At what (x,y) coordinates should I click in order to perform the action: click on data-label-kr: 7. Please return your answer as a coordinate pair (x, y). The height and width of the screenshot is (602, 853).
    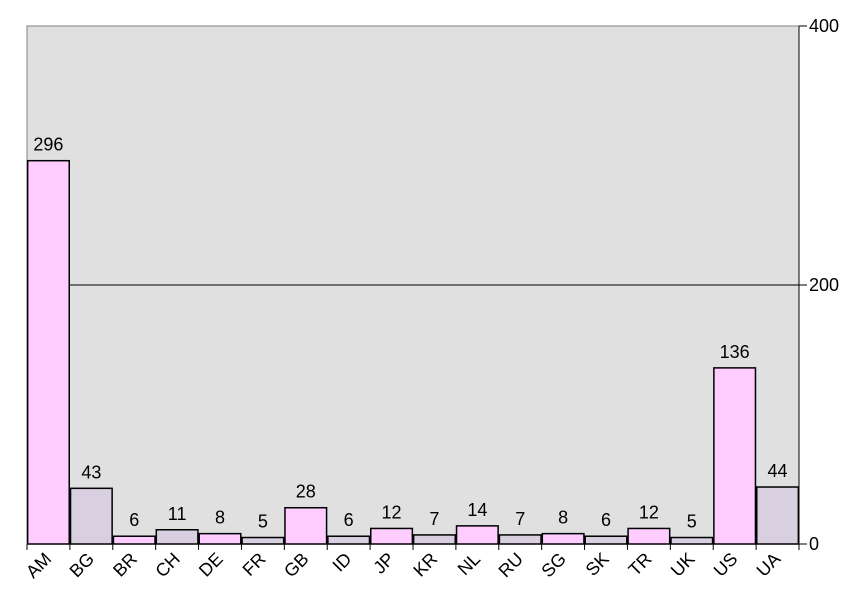
    Looking at the image, I should click on (434, 519).